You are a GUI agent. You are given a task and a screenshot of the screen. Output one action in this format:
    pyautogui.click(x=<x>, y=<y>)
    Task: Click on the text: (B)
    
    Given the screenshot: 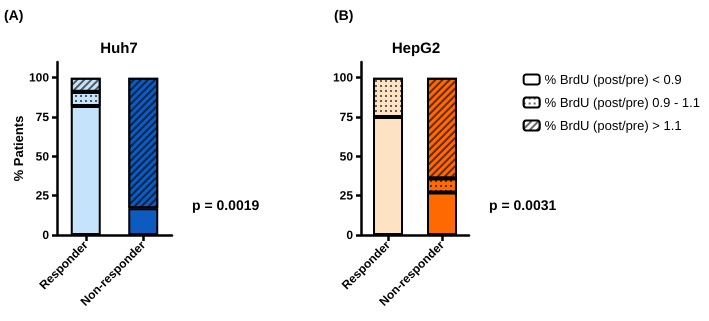 What is the action you would take?
    pyautogui.click(x=344, y=15)
    